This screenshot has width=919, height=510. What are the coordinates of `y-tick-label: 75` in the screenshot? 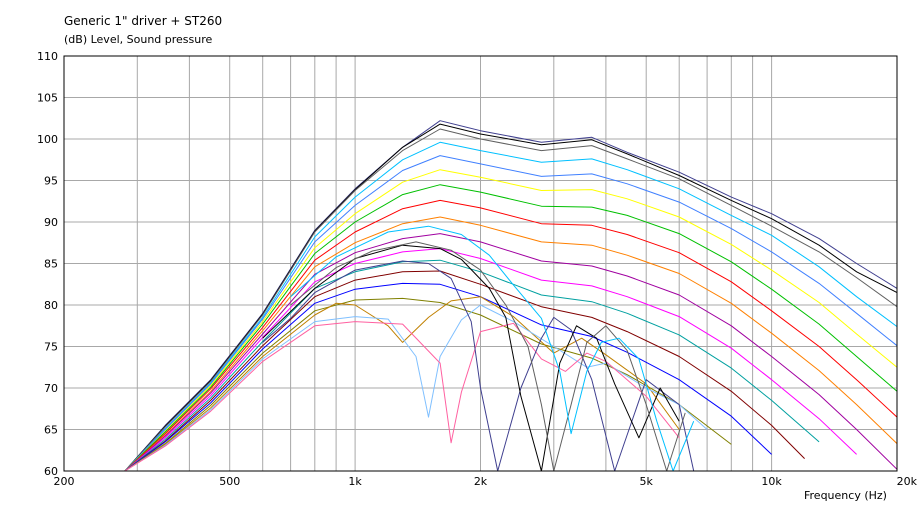 It's located at (51, 347).